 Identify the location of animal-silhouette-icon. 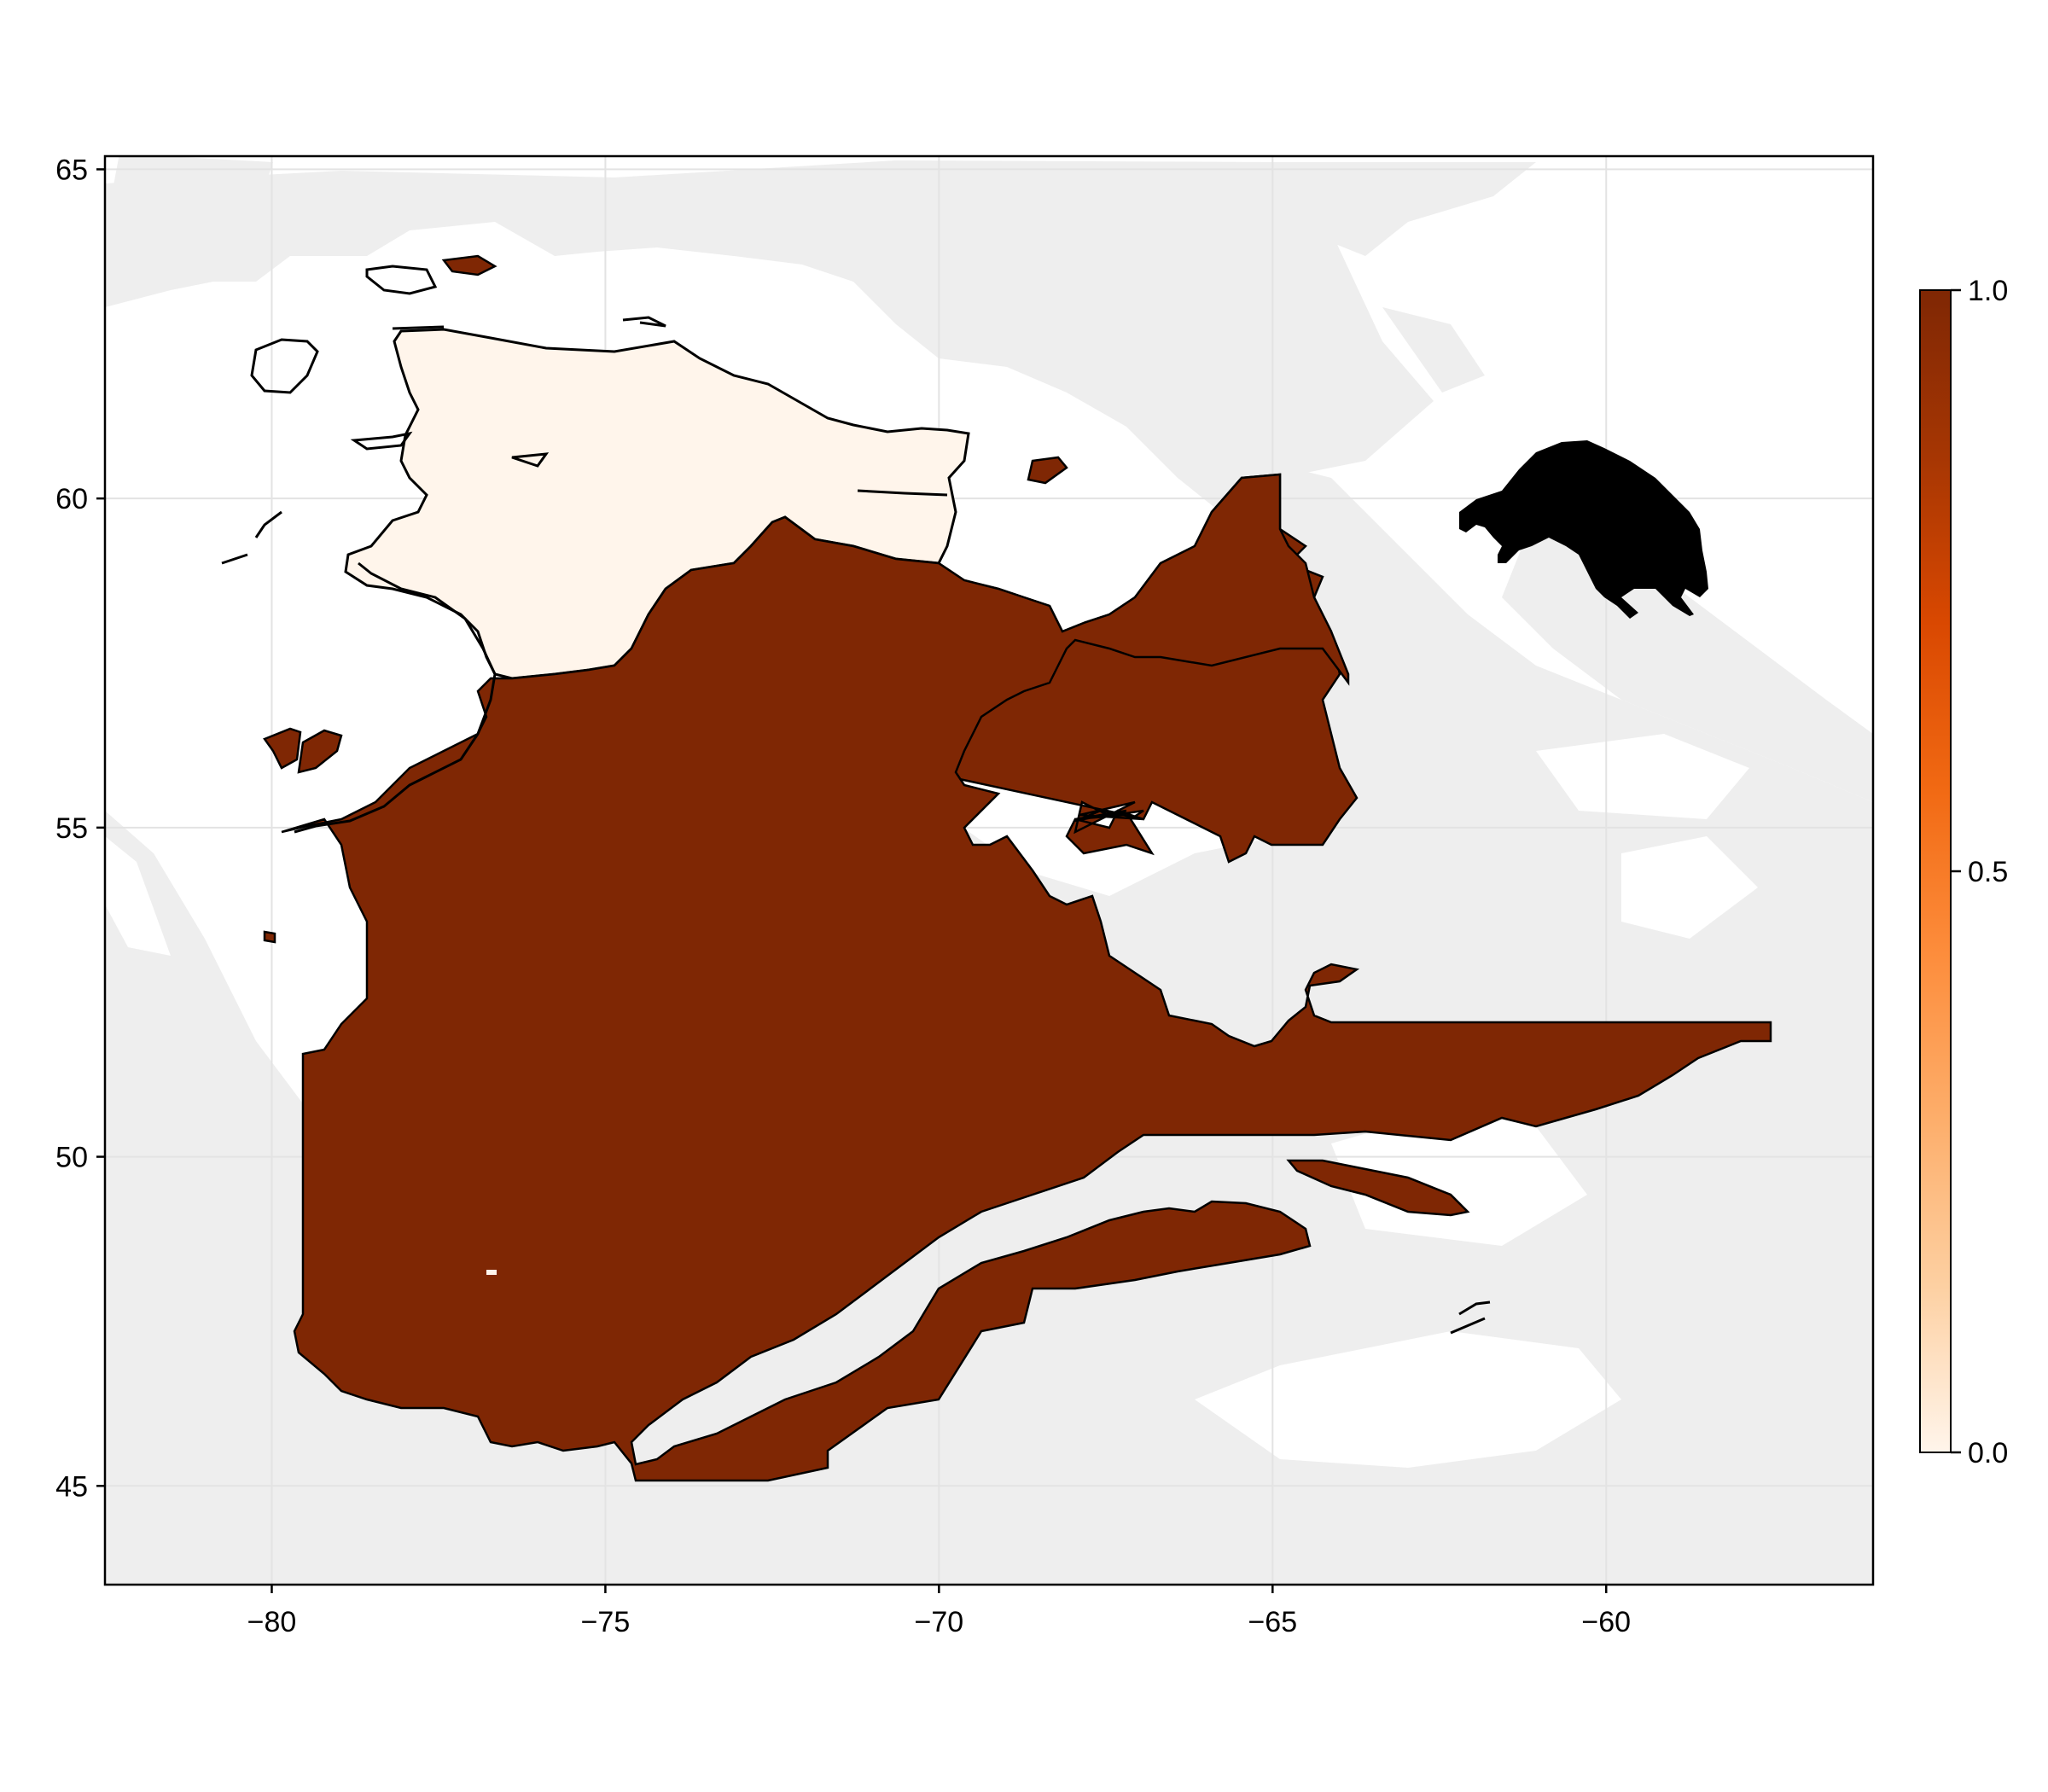
(1583, 529).